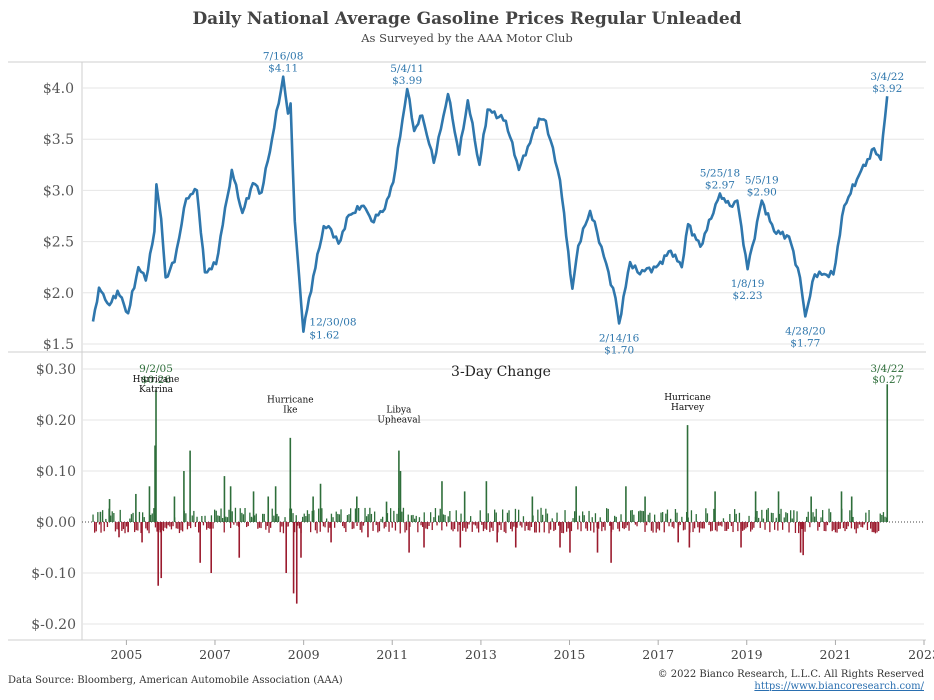 Image resolution: width=934 pixels, height=700 pixels. I want to click on change-y-tick-label: $-0.20, so click(53, 625).